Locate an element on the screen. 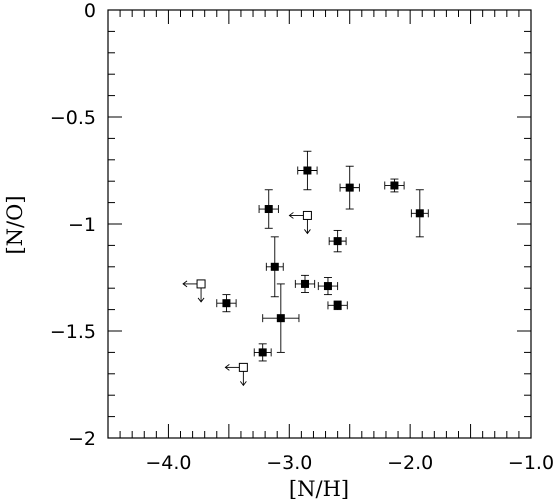 The height and width of the screenshot is (501, 559). y-tick-label: 0 is located at coordinates (90, 11).